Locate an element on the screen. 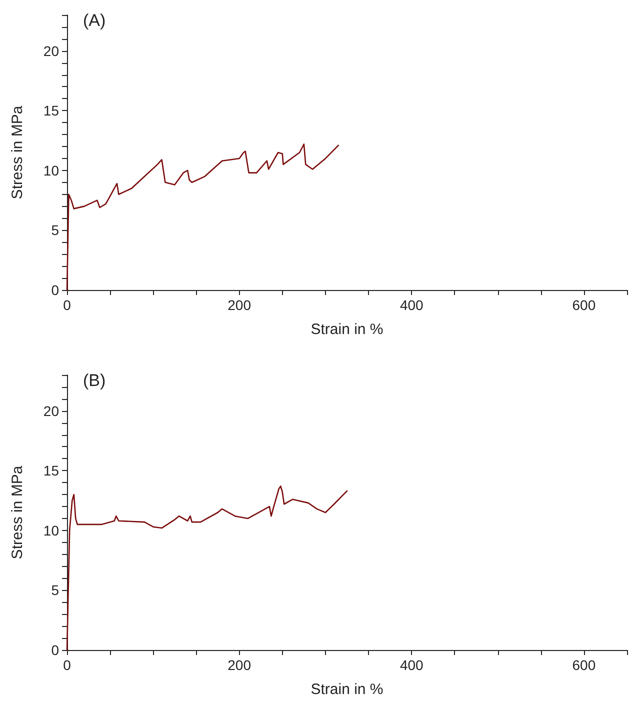  chart-title: (B) is located at coordinates (94, 380).